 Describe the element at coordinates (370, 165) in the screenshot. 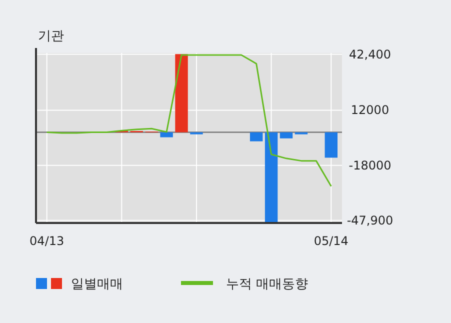

I see `y-tick-label: -18000` at that location.